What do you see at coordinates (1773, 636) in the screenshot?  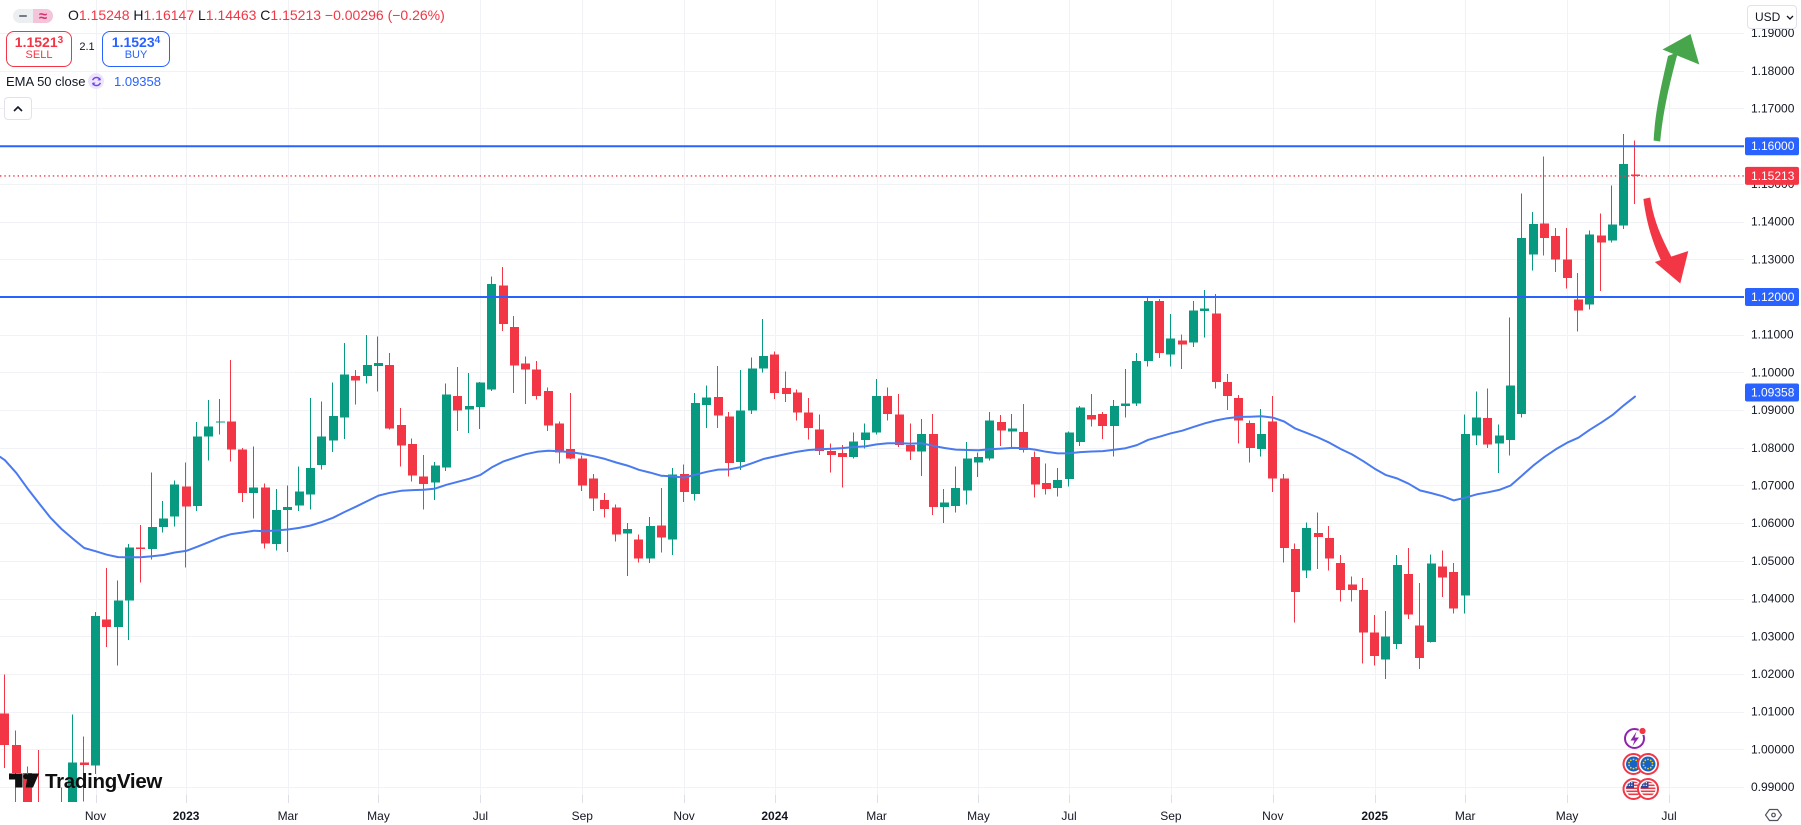 I see `svg-text: 1.03000` at bounding box center [1773, 636].